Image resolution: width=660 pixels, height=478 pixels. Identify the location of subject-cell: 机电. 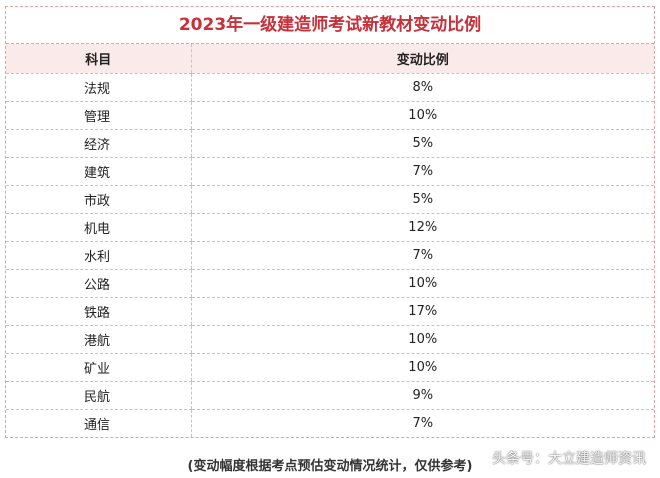
(98, 227).